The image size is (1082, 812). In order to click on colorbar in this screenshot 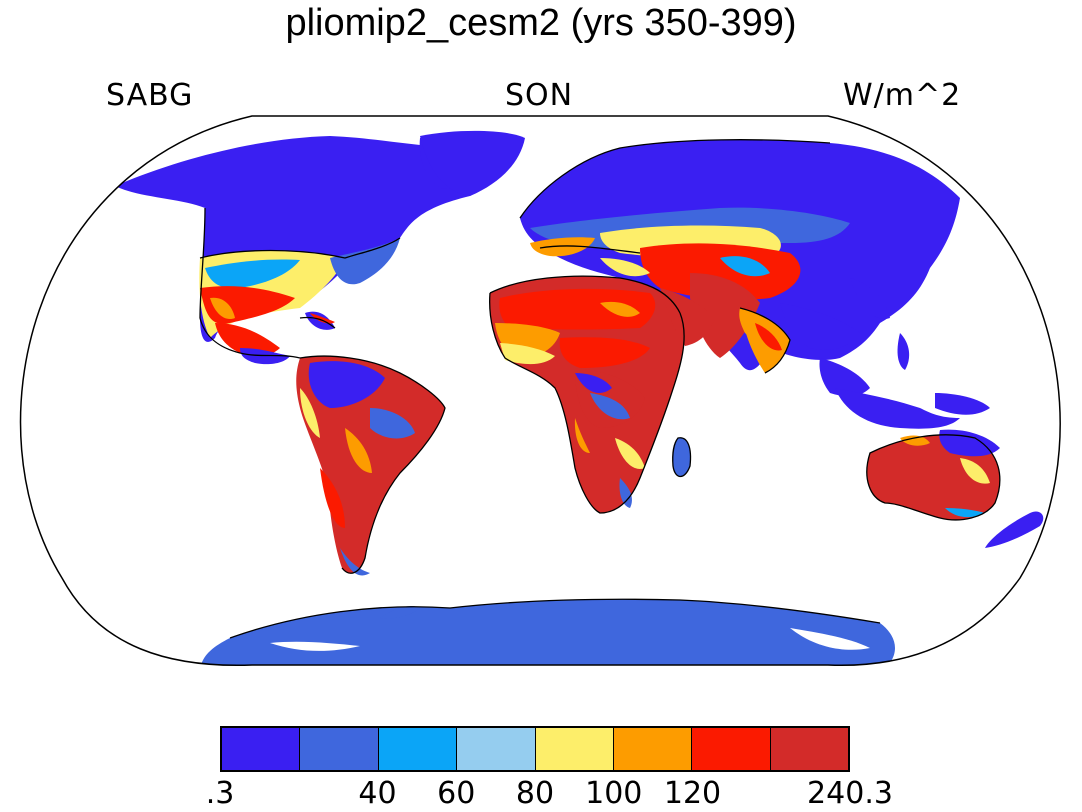, I will do `click(535, 749)`.